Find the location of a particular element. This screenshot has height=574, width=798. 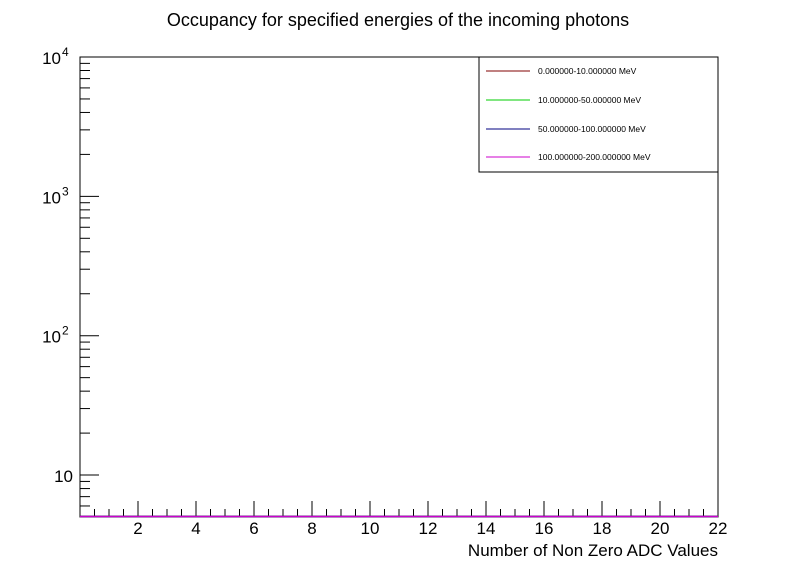

x-tick-label: 16 is located at coordinates (544, 528).